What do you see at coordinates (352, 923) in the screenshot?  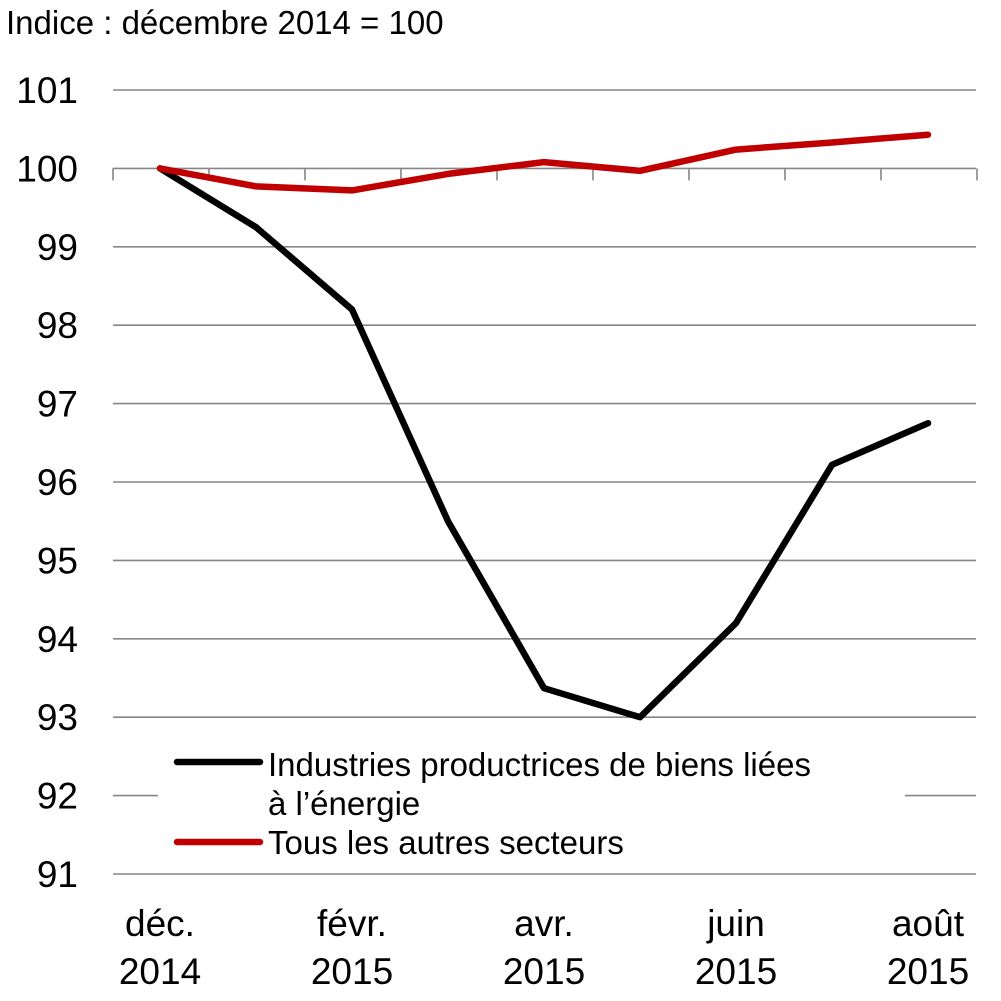 I see `x-tick-label-2-line1: févr.` at bounding box center [352, 923].